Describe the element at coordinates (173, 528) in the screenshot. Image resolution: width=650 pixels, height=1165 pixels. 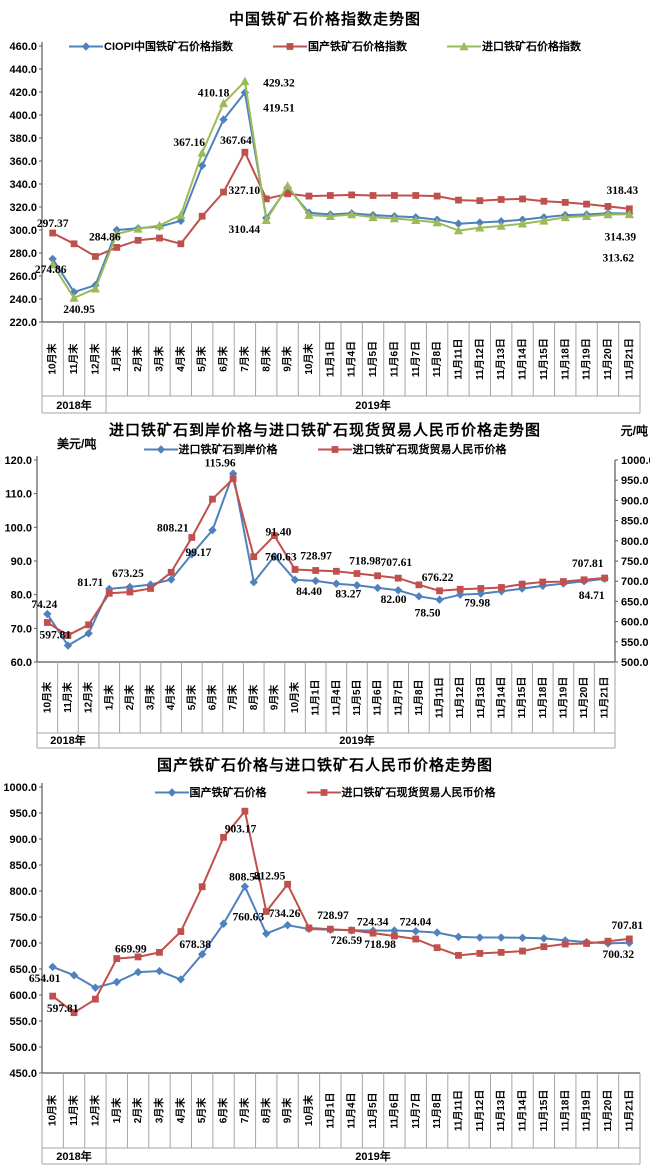
I see `data-point-label: 808.21` at that location.